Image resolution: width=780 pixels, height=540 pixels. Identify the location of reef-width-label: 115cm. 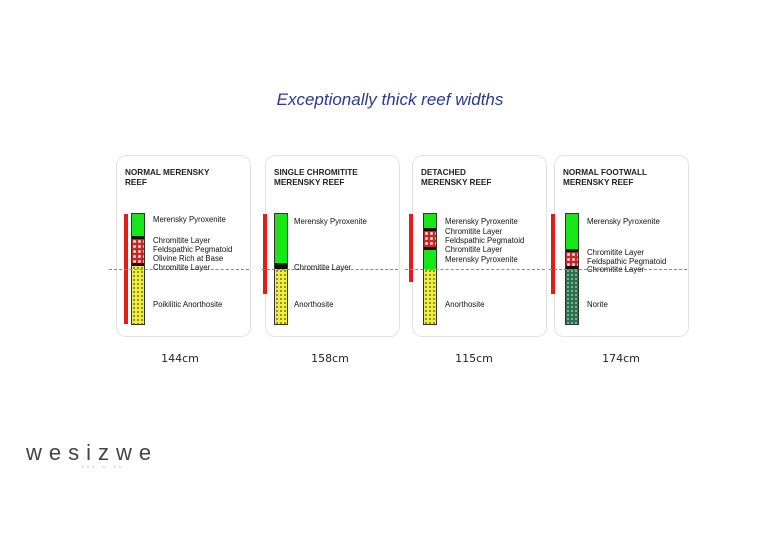
(474, 358).